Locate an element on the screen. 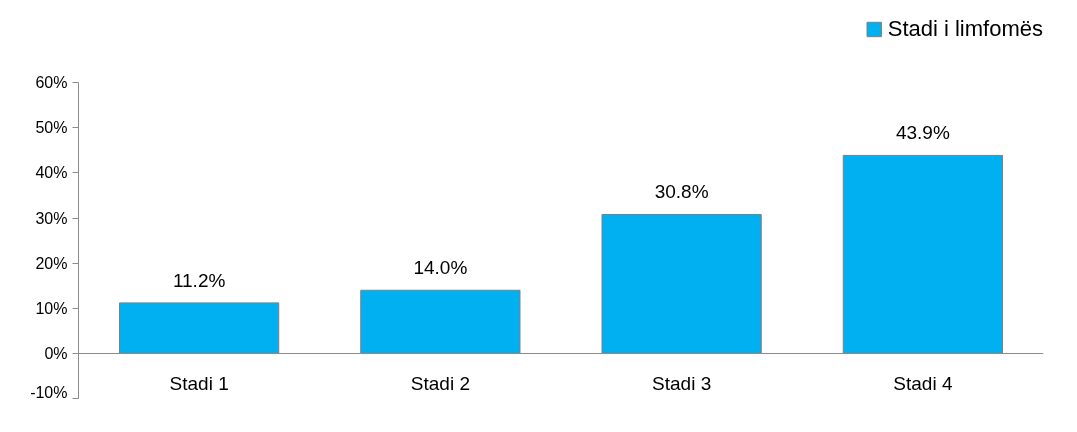  y-tick-label: 40% is located at coordinates (51, 173).